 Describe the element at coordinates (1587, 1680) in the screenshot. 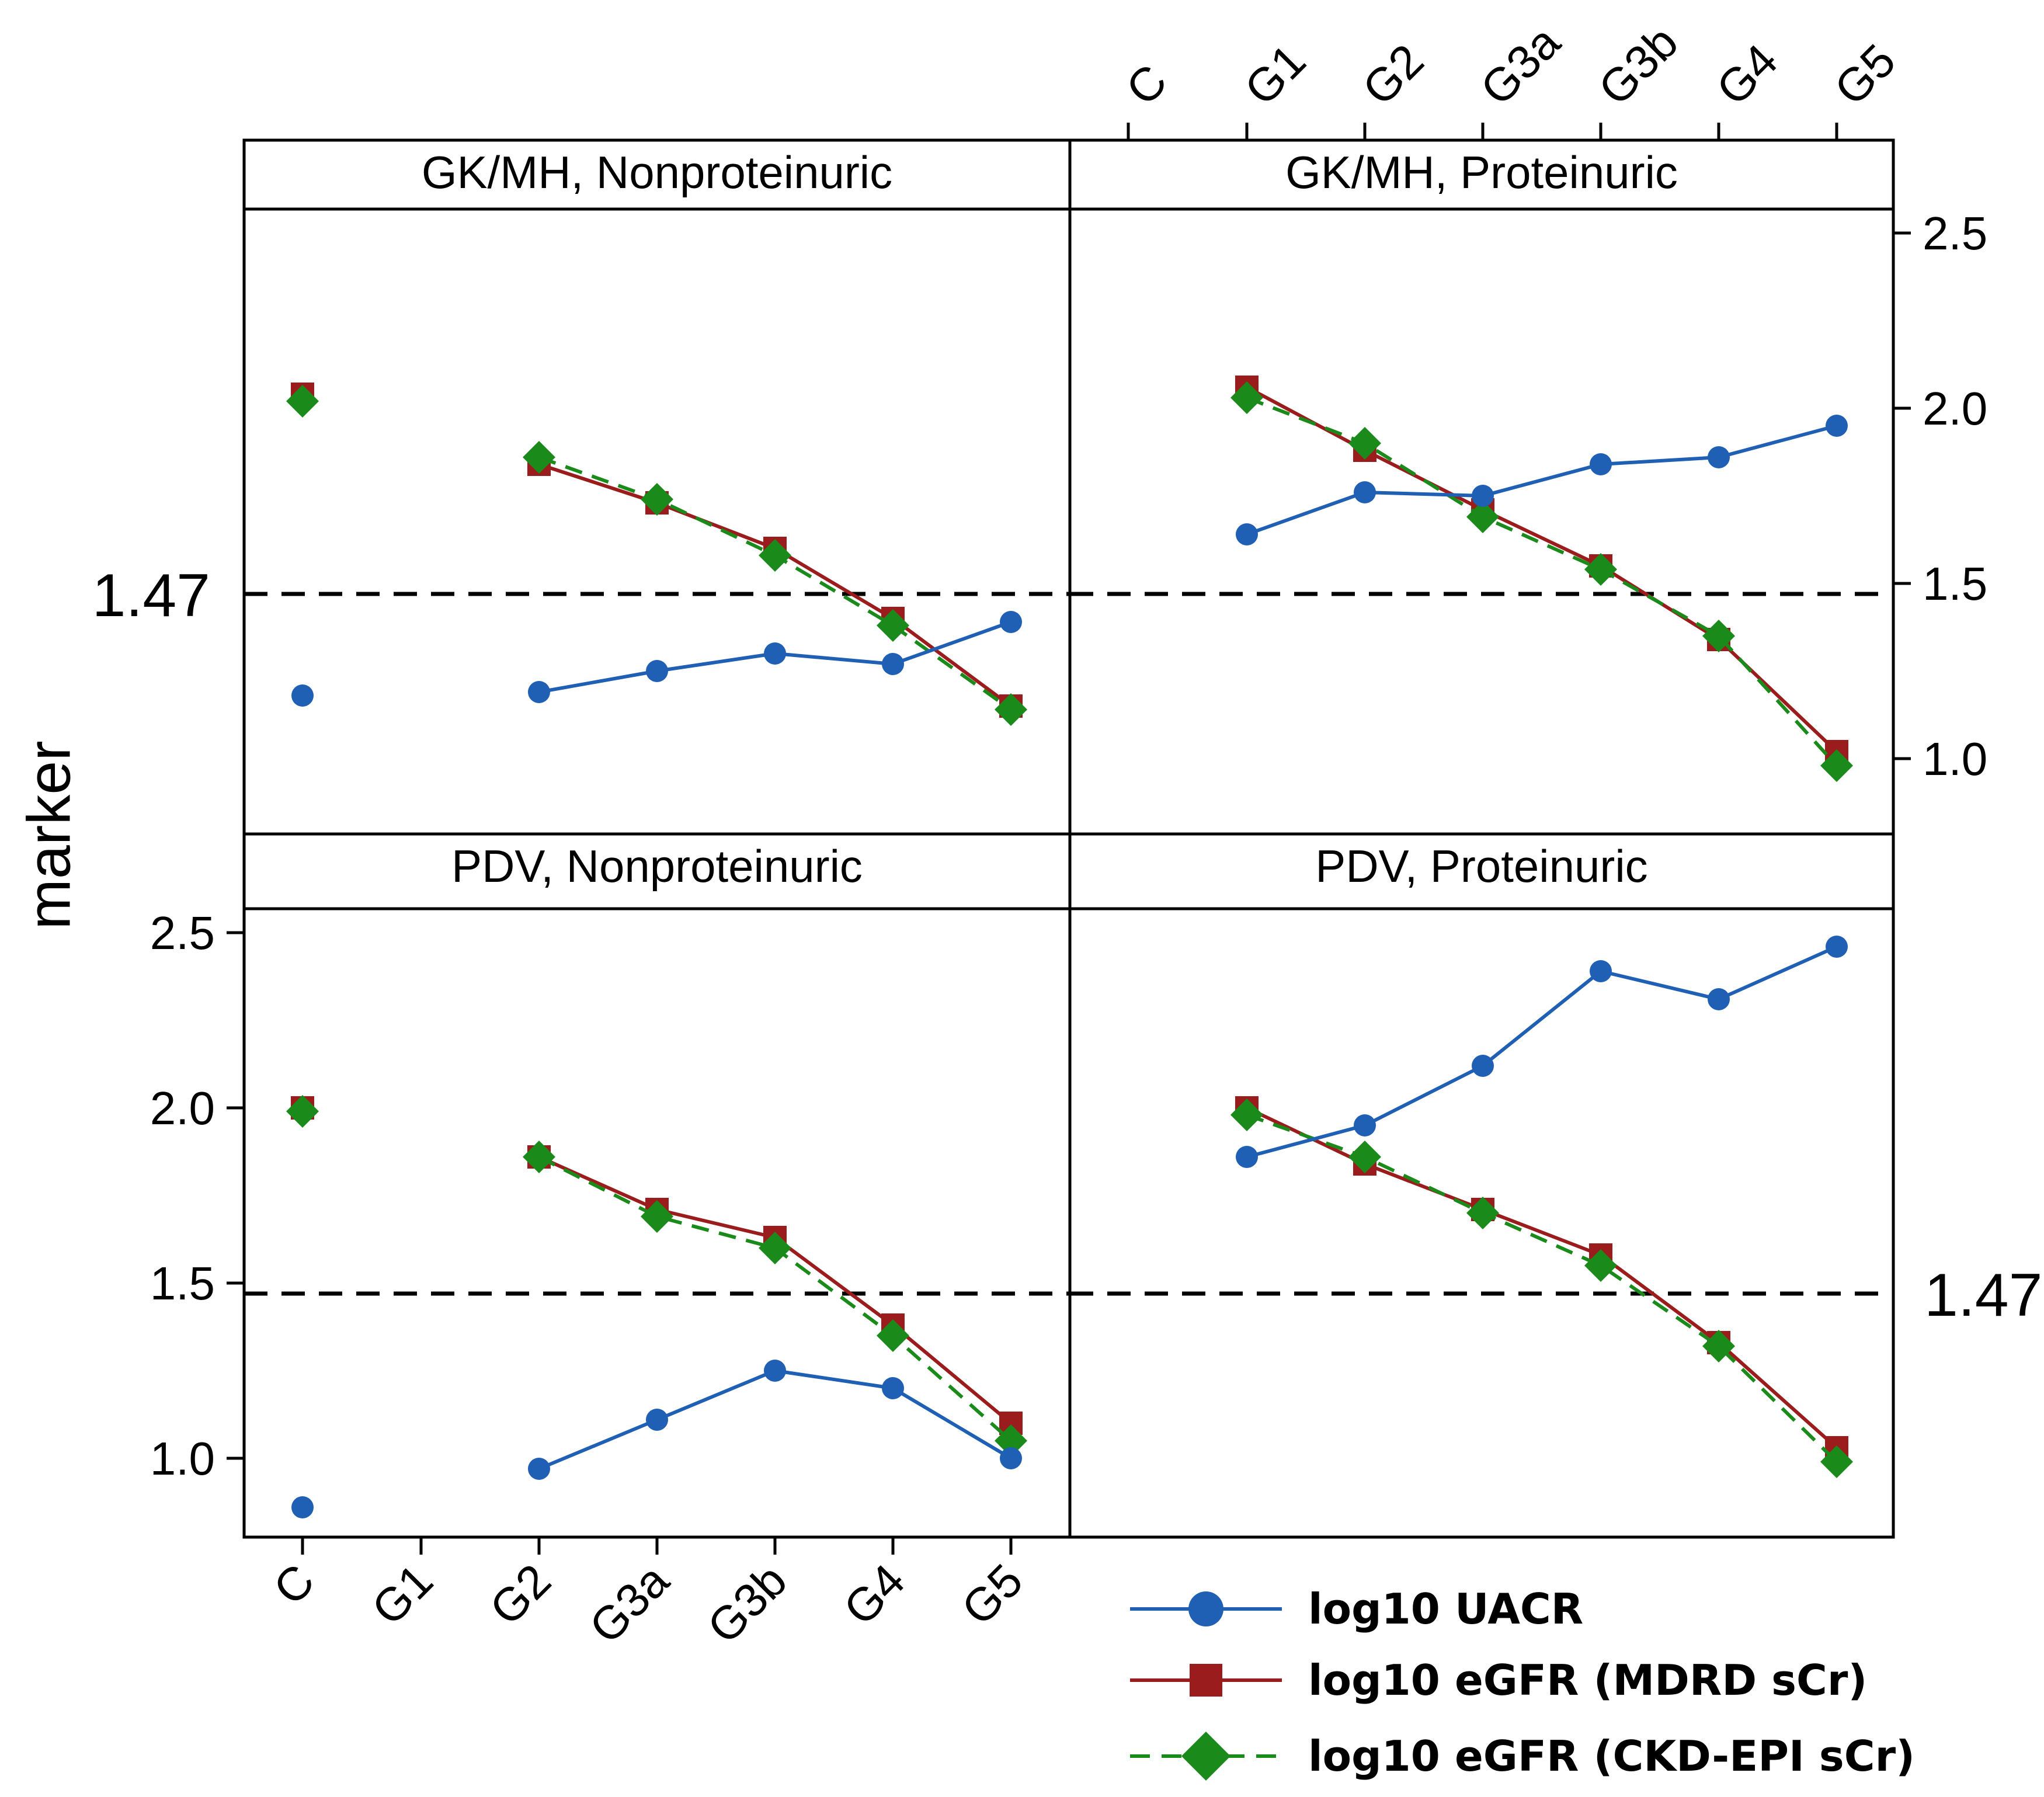

I see `legend-label-mdrd: log10 eGFR (MDRD sCr)` at that location.